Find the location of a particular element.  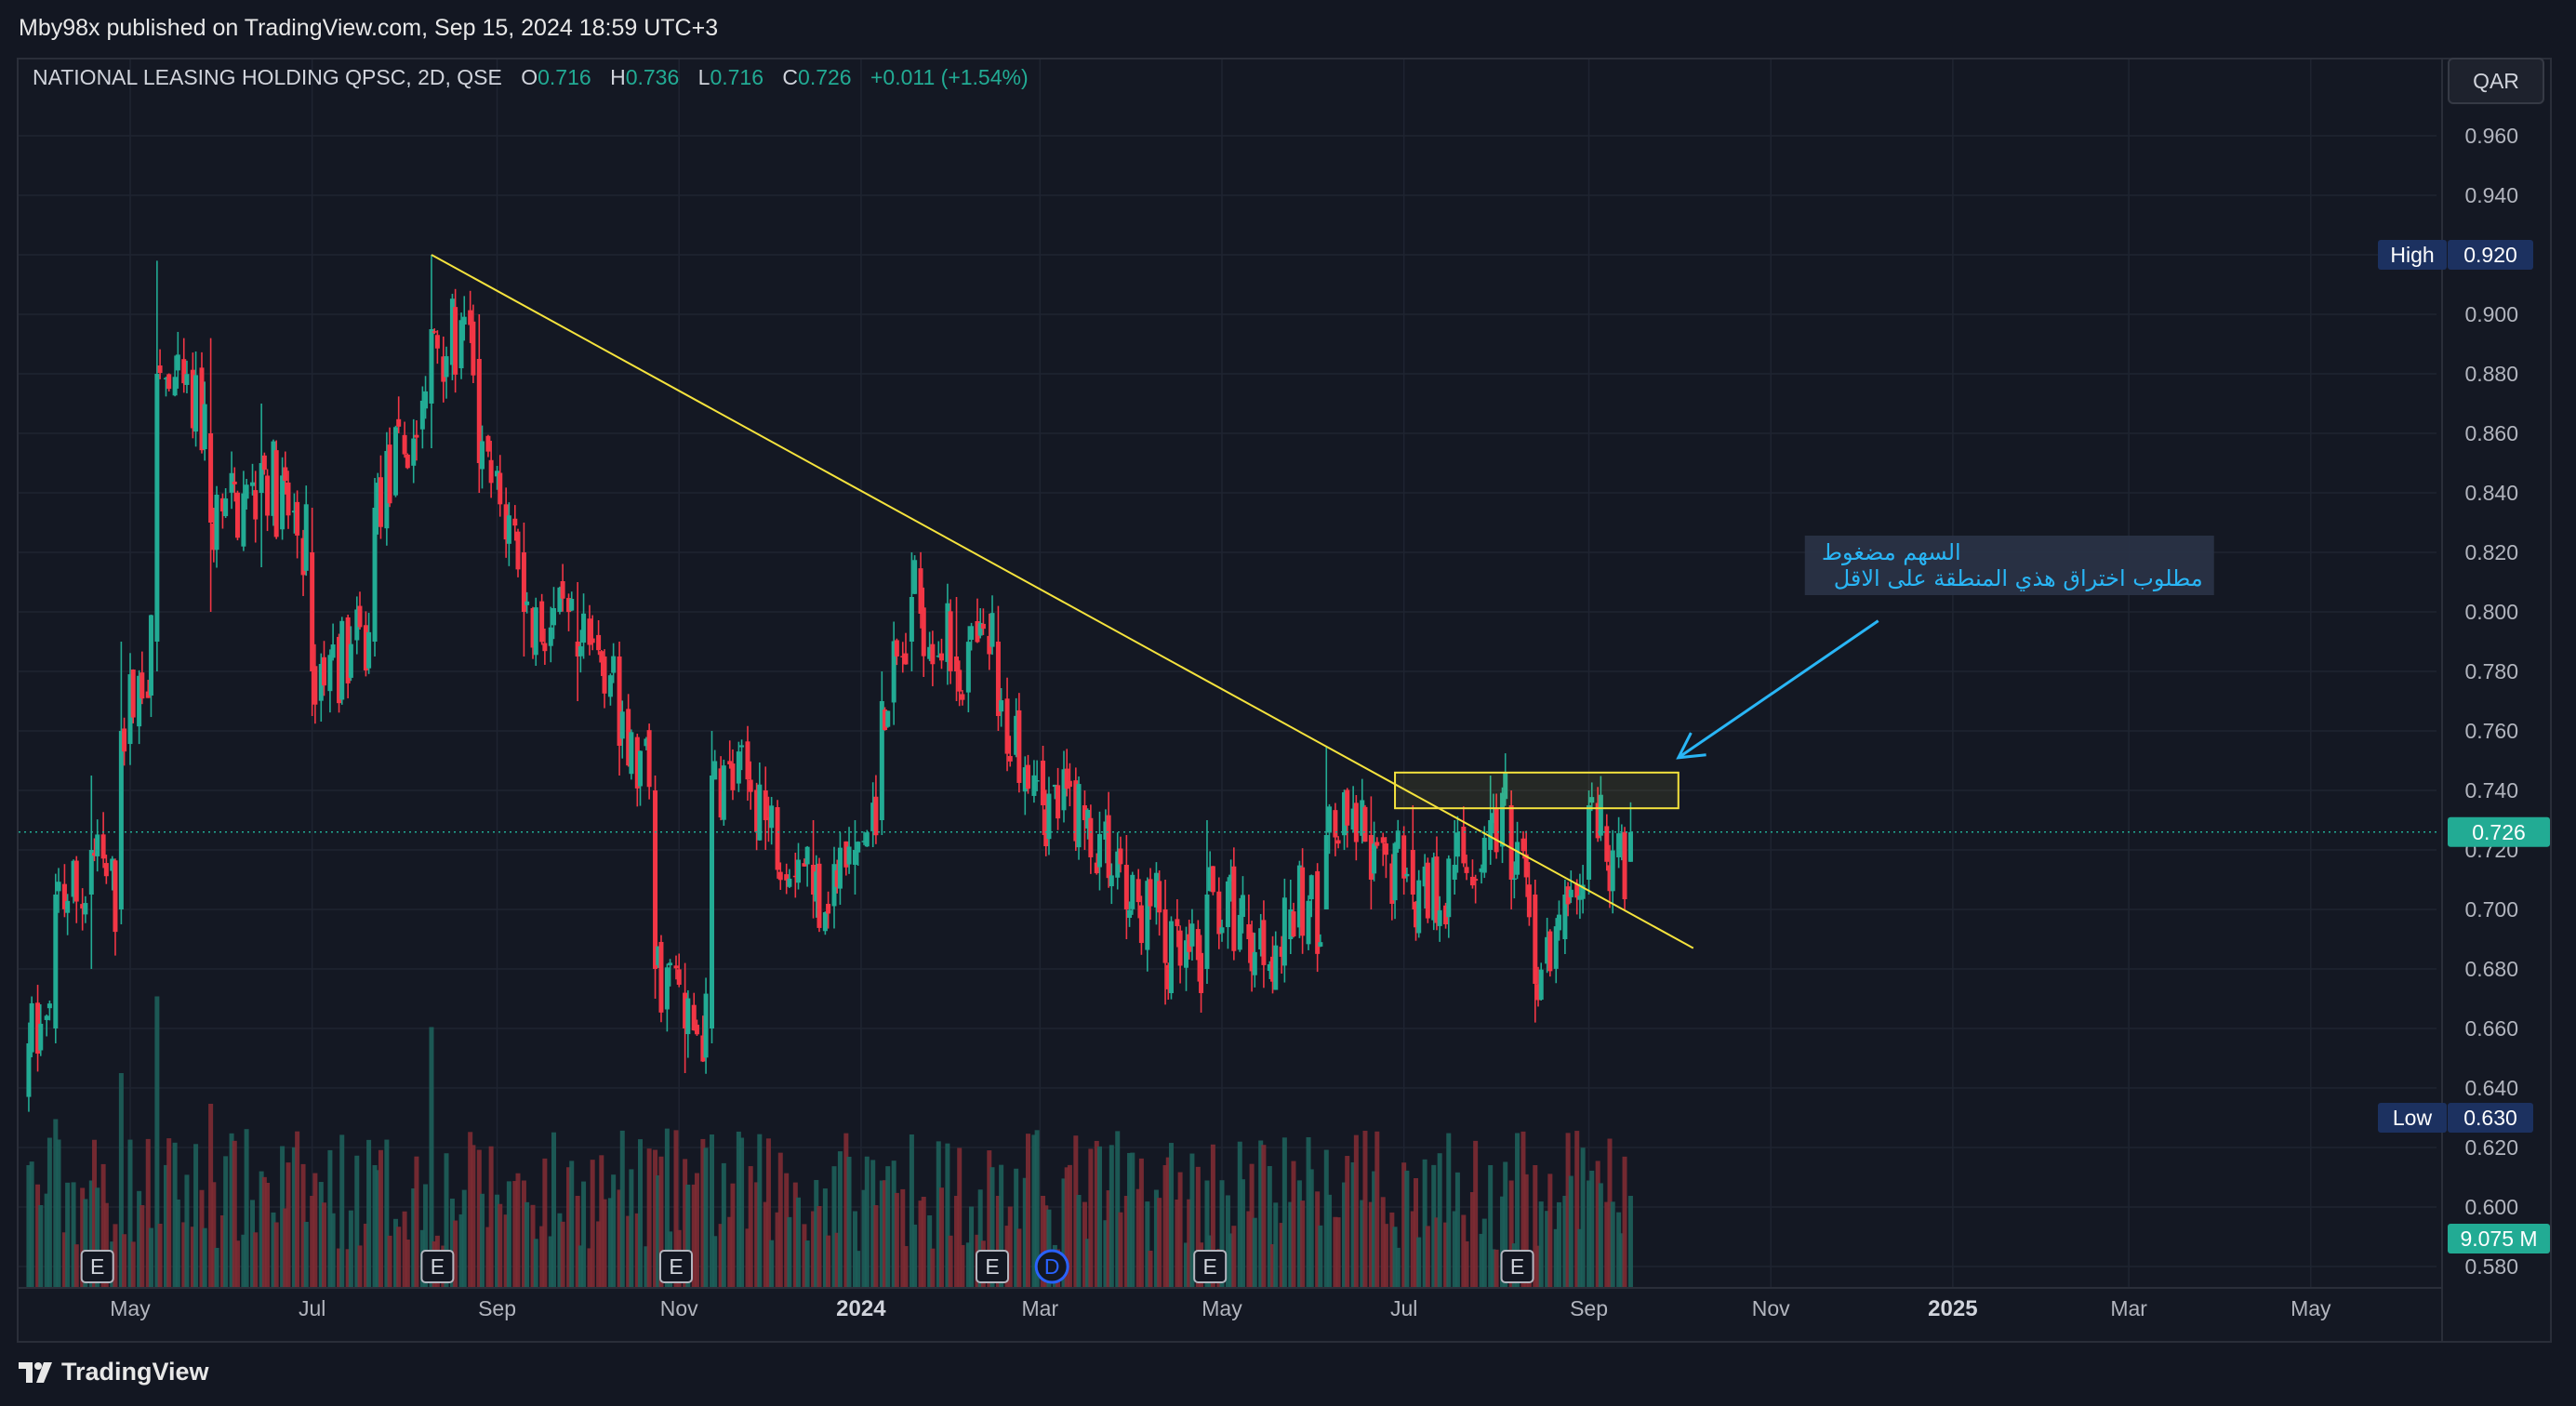

low-label: L is located at coordinates (703, 77).